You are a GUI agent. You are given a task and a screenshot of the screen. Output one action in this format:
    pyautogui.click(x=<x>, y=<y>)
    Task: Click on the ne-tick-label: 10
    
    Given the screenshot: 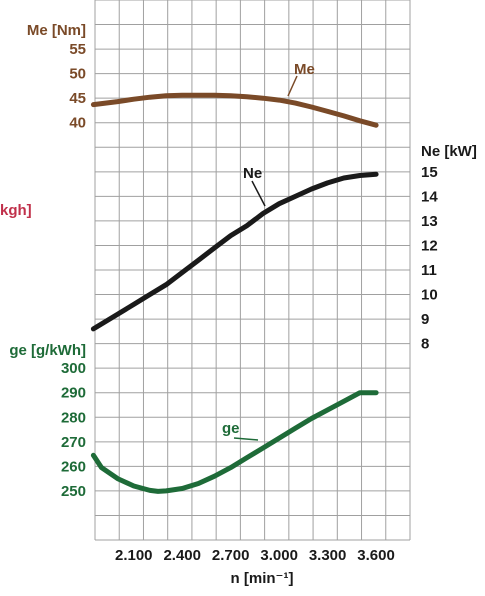 What is the action you would take?
    pyautogui.click(x=429, y=295)
    